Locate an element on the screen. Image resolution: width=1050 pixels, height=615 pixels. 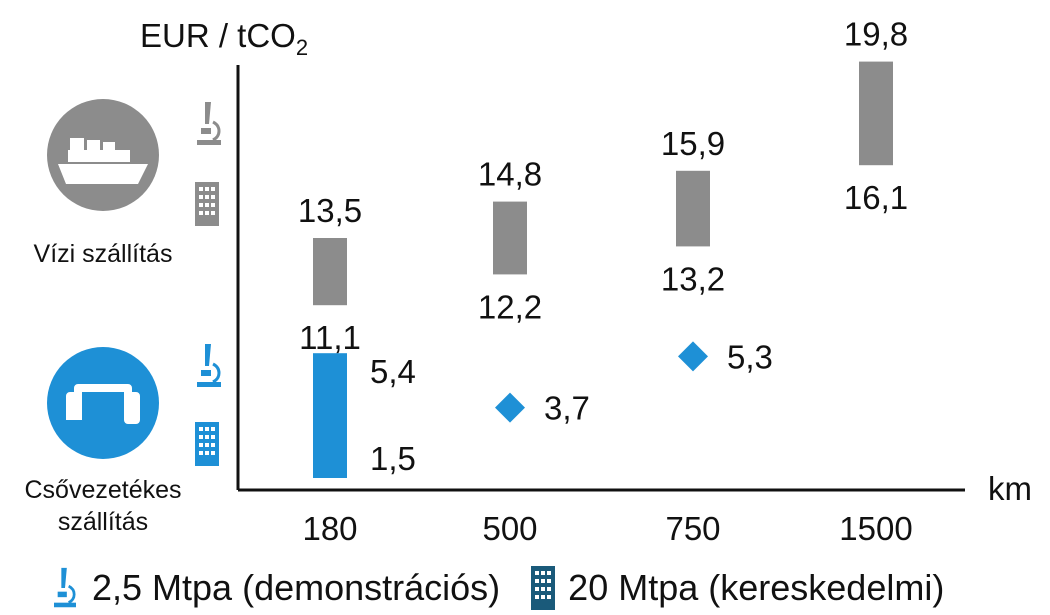
legend-item-commercial: 20 Mtpa (kereskedelmi) is located at coordinates (737, 588).